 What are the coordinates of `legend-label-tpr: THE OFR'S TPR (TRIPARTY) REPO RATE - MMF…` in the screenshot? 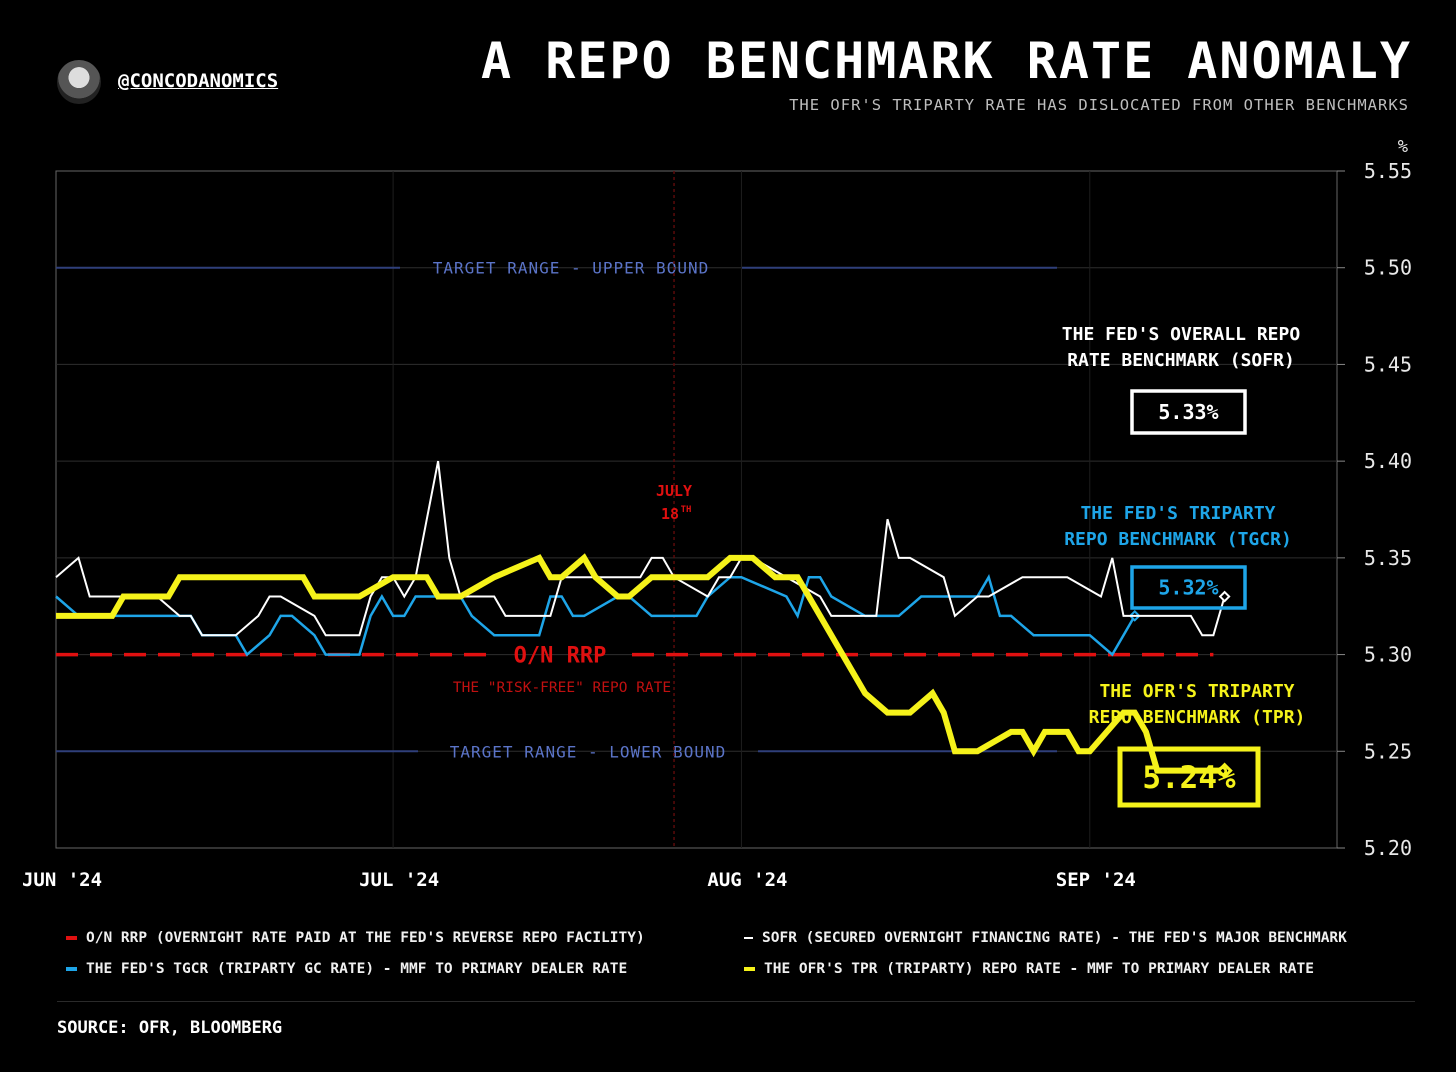 It's located at (1039, 969).